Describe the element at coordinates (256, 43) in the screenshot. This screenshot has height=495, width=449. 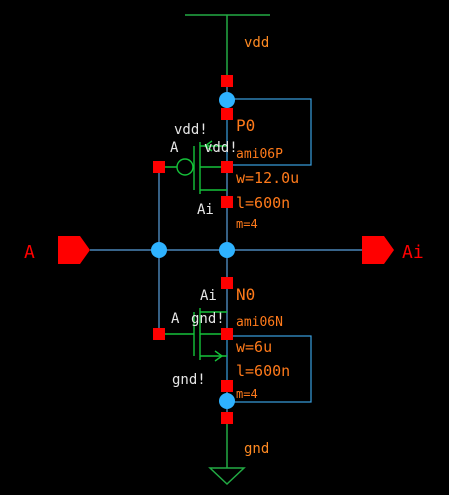
I see `vdd-label: vdd` at that location.